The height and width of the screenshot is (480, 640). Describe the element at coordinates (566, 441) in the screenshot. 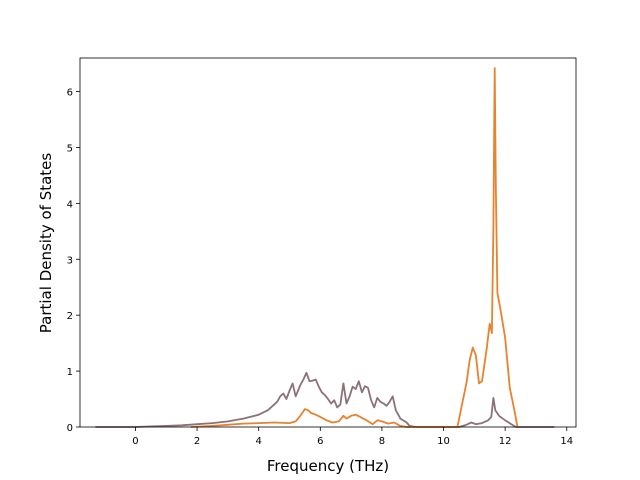

I see `x-tick-label: 14` at that location.